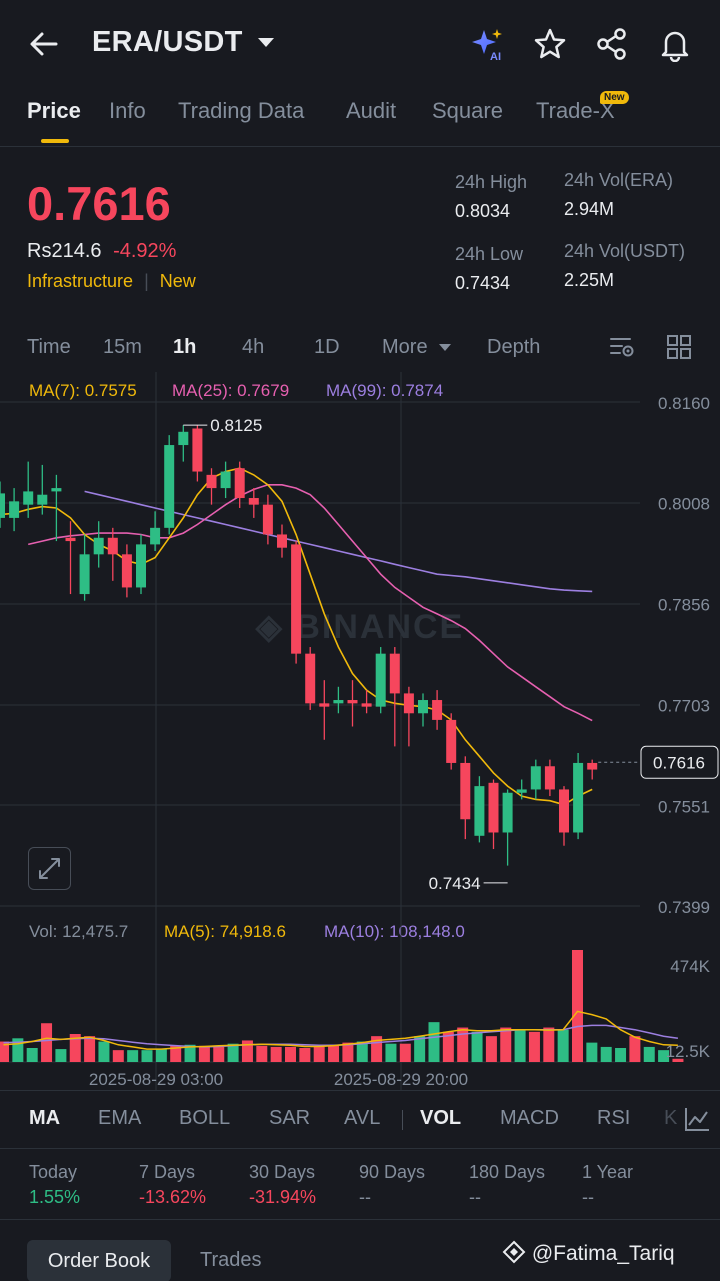 This screenshot has height=1281, width=720. I want to click on interval-15m: 15m, so click(122, 347).